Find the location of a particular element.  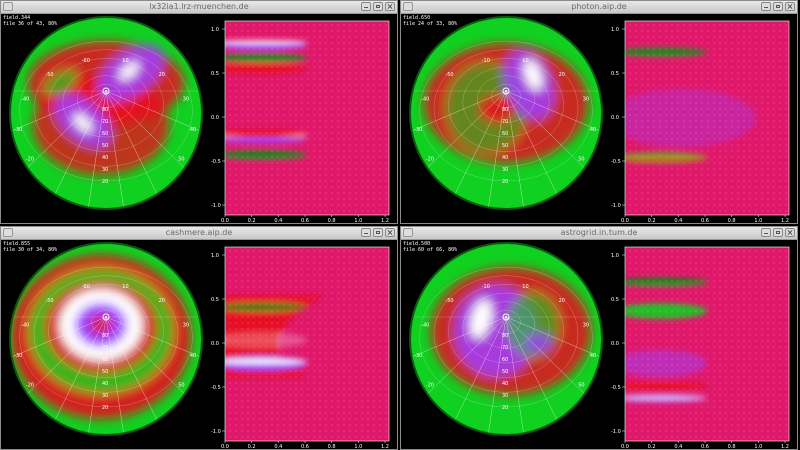

window-title: lx32ia1.lrz-muenchen.de is located at coordinates (199, 6).